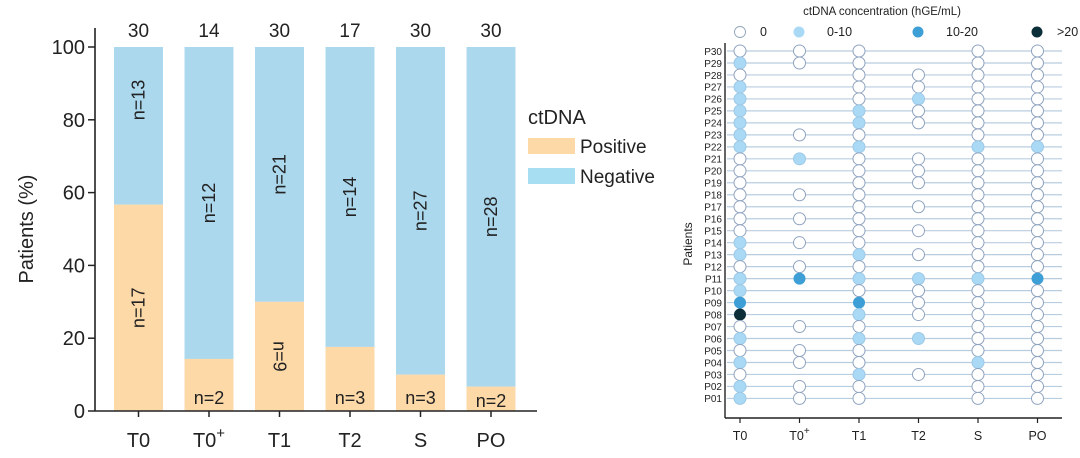 The image size is (1080, 458). I want to click on patient-label: P30, so click(713, 52).